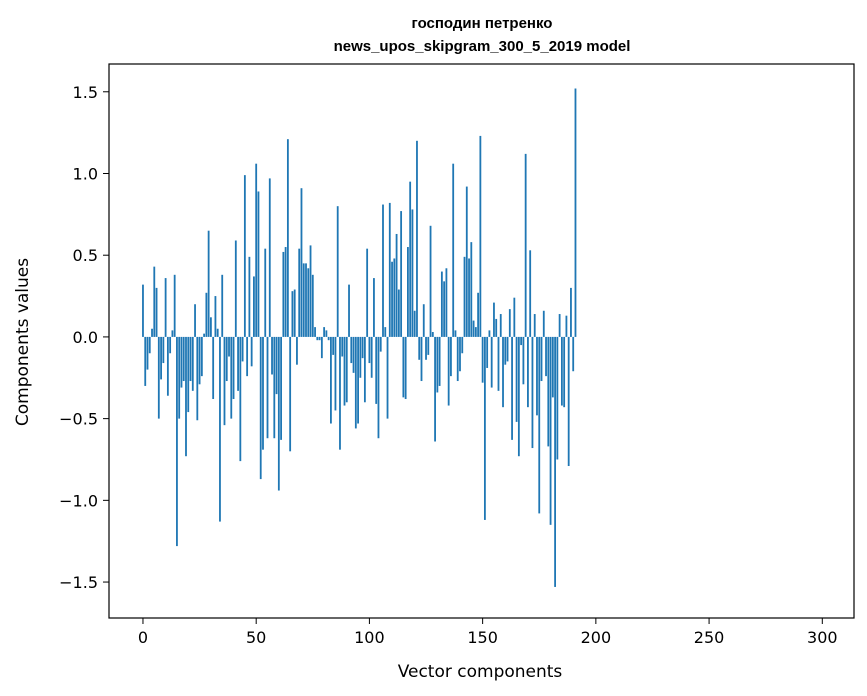  What do you see at coordinates (85, 173) in the screenshot?
I see `y-tick-label: 1.0` at bounding box center [85, 173].